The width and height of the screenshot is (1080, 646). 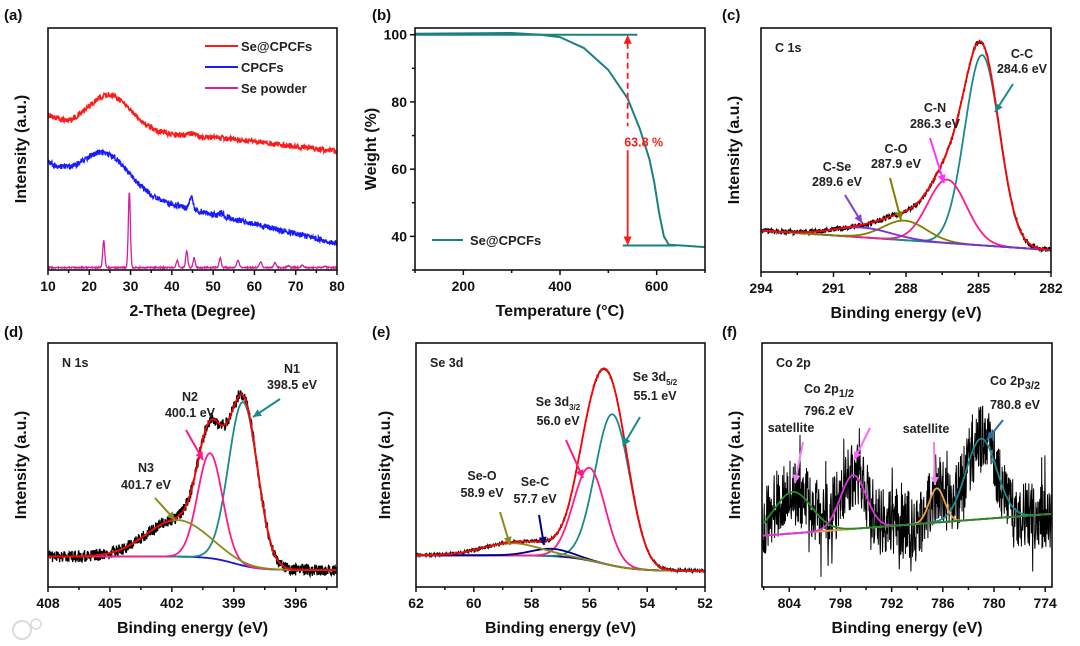 I want to click on x-tick-label: 58, so click(x=532, y=603).